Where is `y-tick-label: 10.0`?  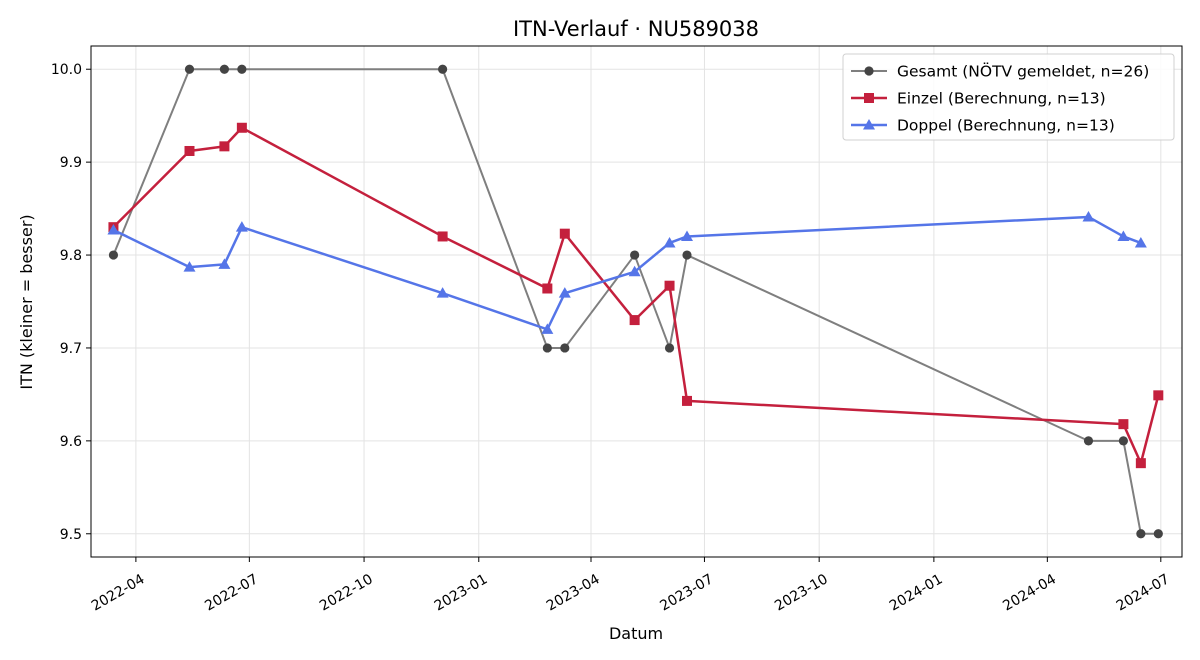
y-tick-label: 10.0 is located at coordinates (66, 70).